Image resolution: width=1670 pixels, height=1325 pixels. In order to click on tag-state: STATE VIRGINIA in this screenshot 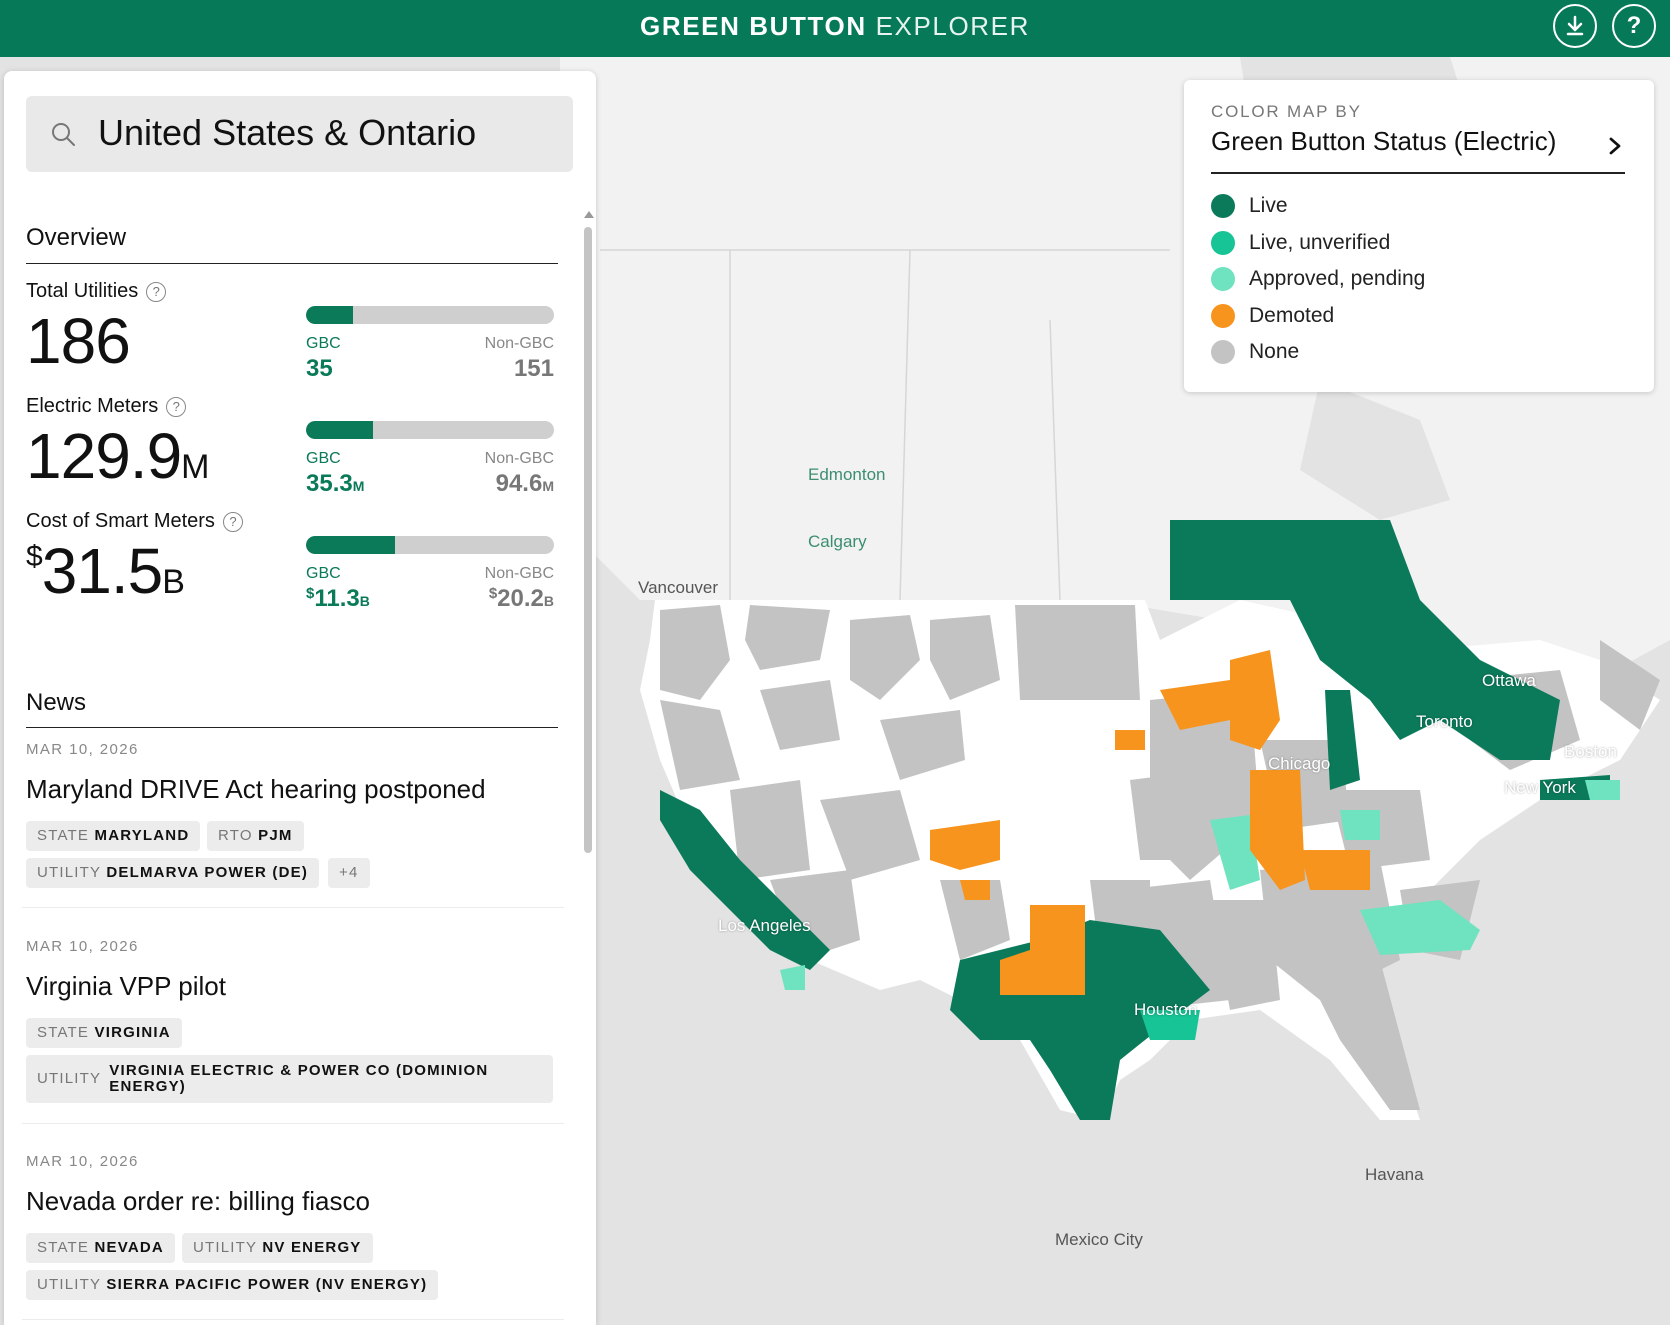, I will do `click(104, 1033)`.